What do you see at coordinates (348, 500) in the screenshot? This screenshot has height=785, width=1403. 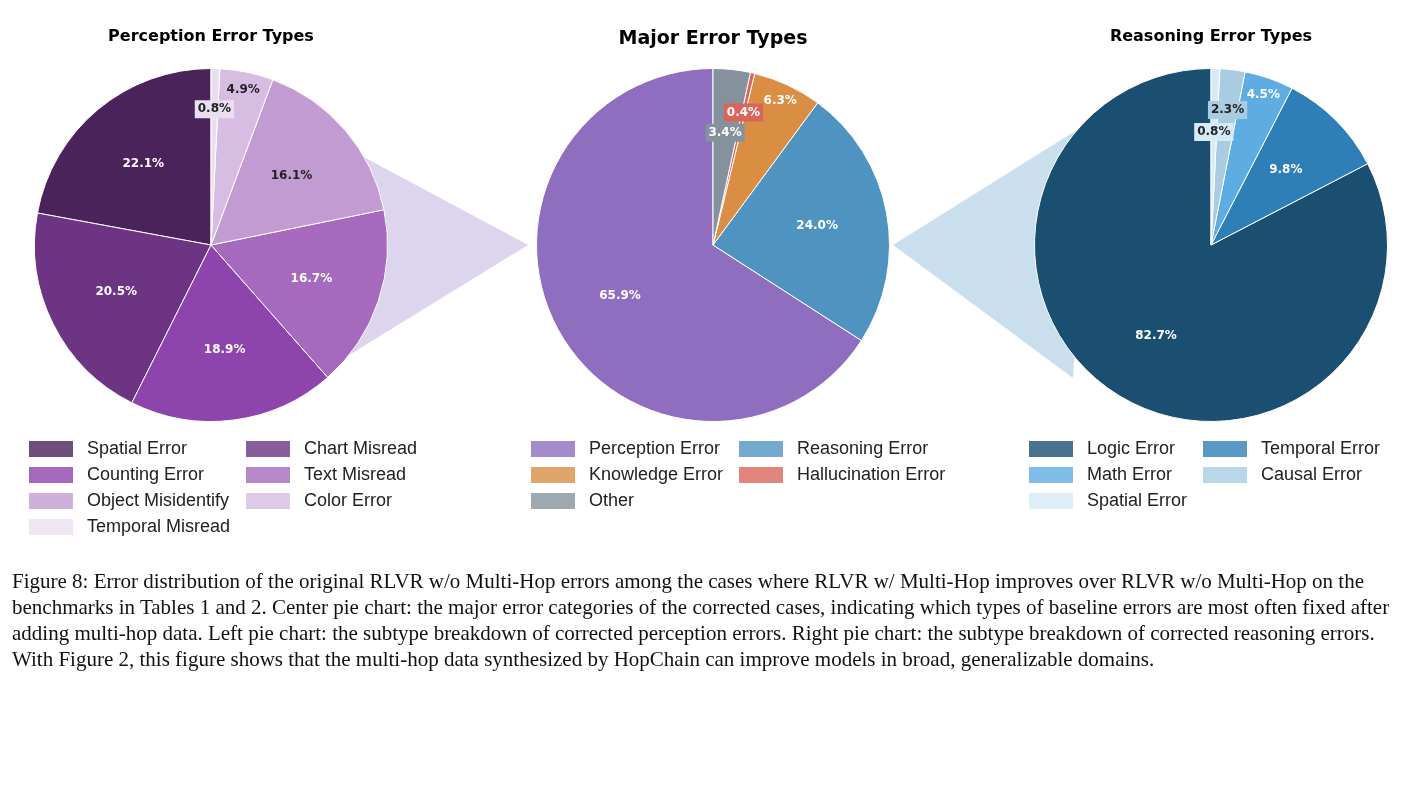 I see `legend-label: Color Error` at bounding box center [348, 500].